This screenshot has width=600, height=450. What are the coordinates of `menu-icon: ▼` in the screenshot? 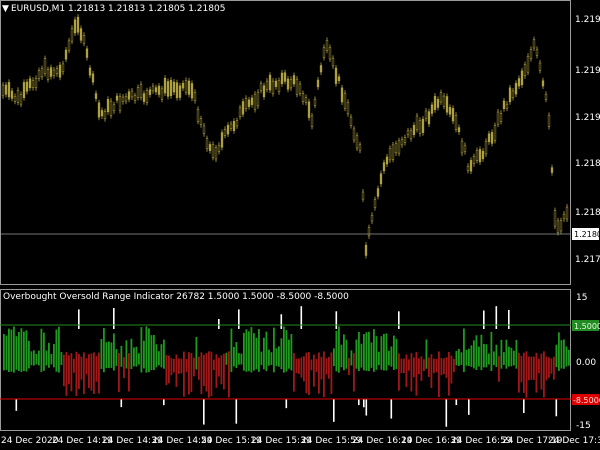 It's located at (5, 9).